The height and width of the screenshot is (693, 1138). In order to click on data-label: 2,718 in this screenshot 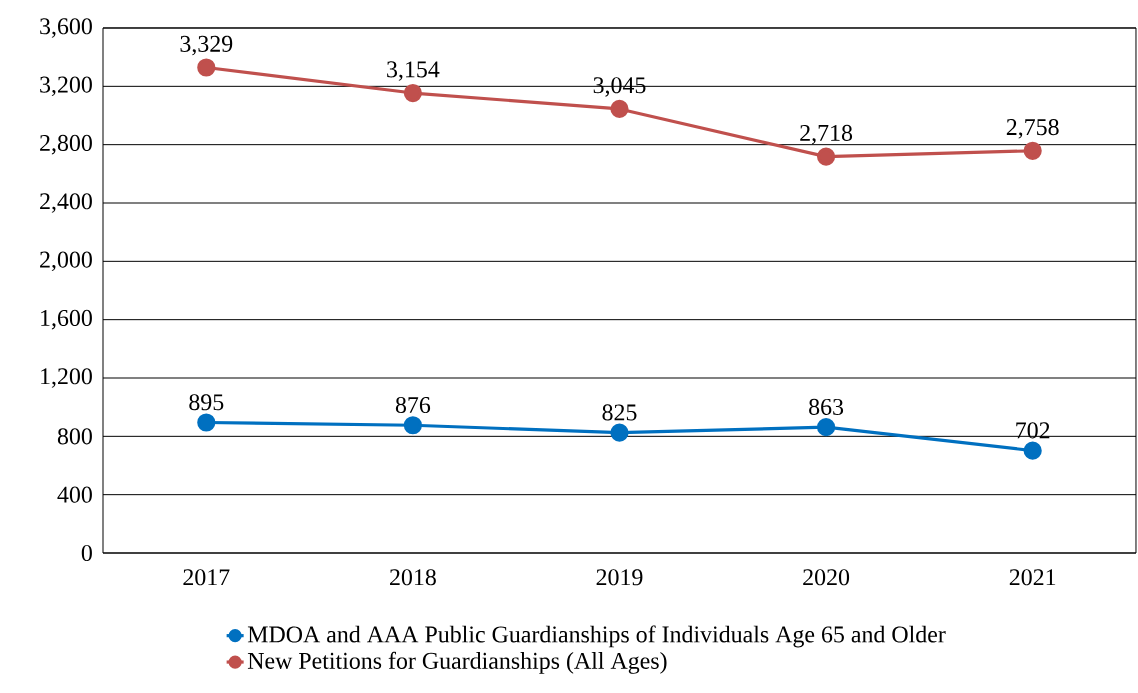, I will do `click(826, 134)`.